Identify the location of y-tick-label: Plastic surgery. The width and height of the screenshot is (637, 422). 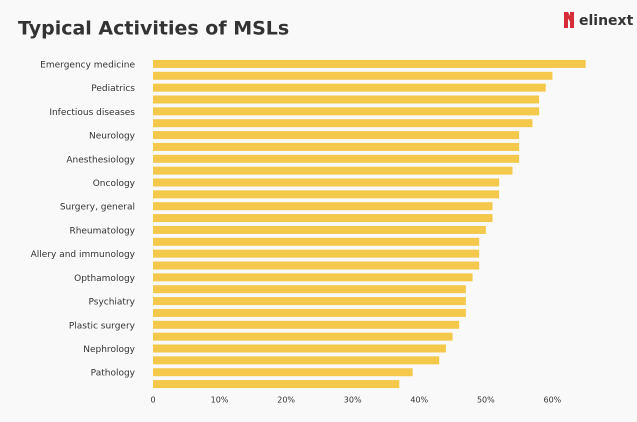
(102, 326).